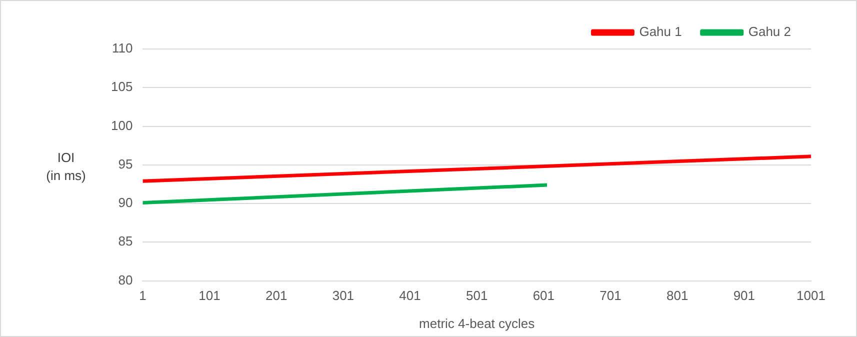  What do you see at coordinates (770, 32) in the screenshot?
I see `legend-label: Gahu 2` at bounding box center [770, 32].